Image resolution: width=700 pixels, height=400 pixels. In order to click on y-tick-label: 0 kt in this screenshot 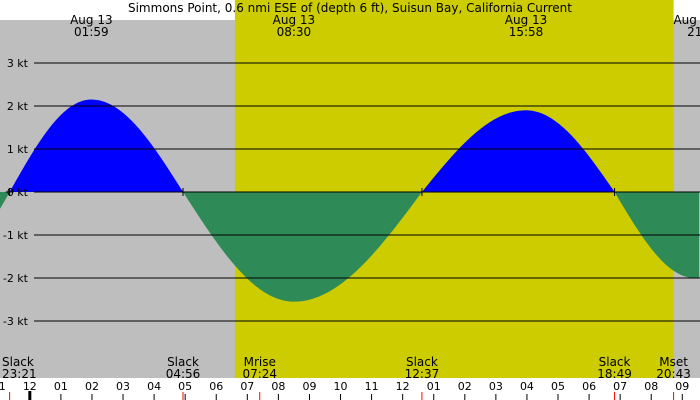, I will do `click(18, 192)`.